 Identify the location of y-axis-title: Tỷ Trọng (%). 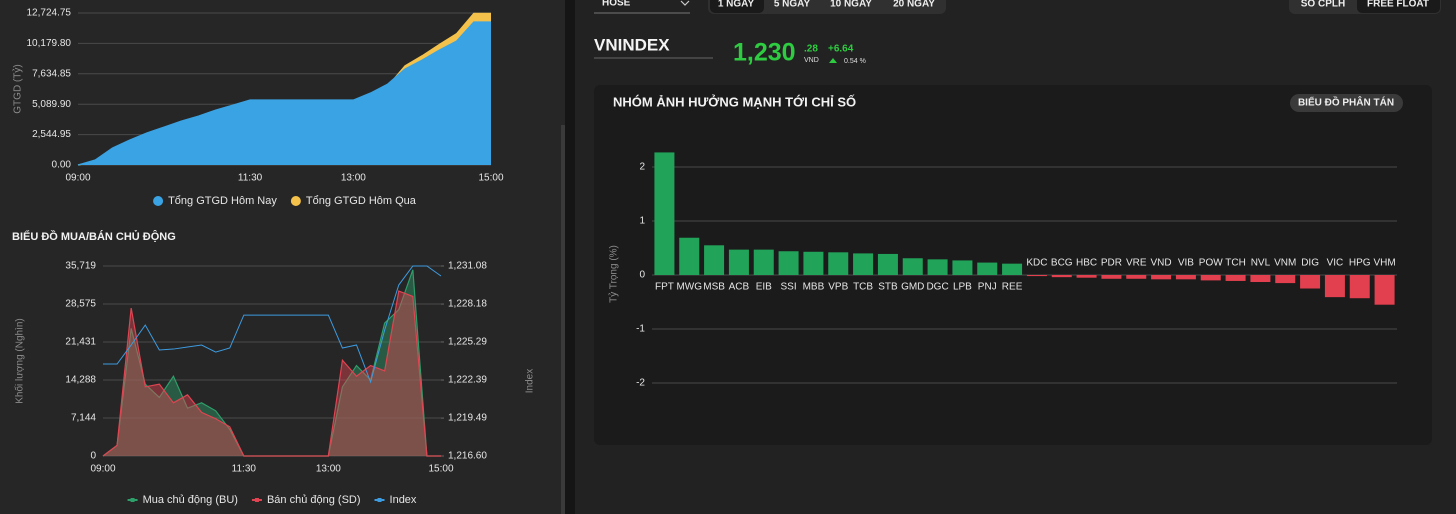
(614, 274).